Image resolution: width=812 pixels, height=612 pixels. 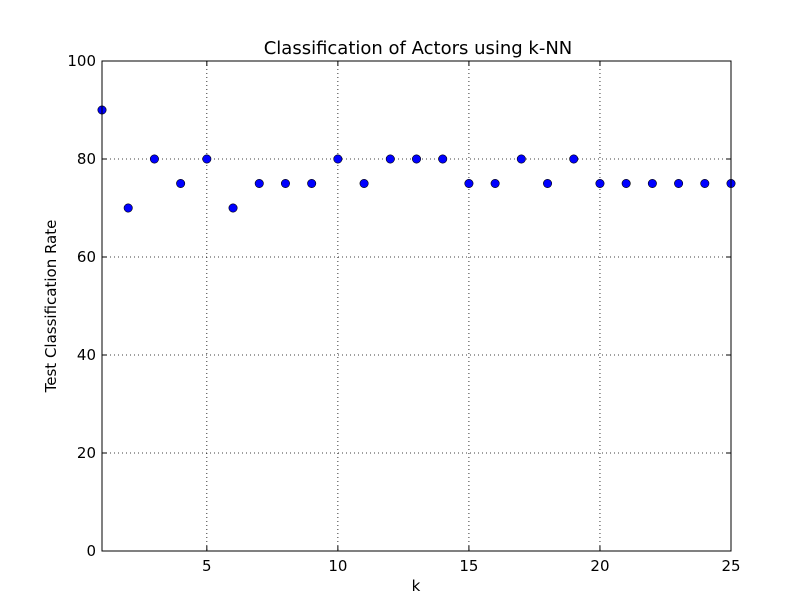 What do you see at coordinates (86, 159) in the screenshot?
I see `y-tick-label: 80` at bounding box center [86, 159].